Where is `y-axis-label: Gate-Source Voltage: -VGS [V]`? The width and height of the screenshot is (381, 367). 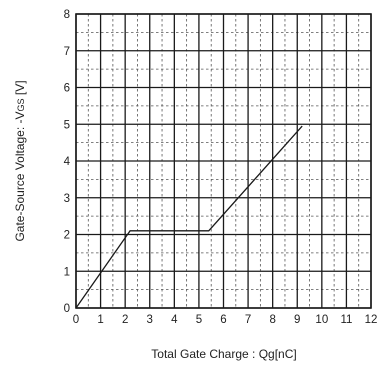 y-axis-label: Gate-Source Voltage: -VGS [V] is located at coordinates (20, 160).